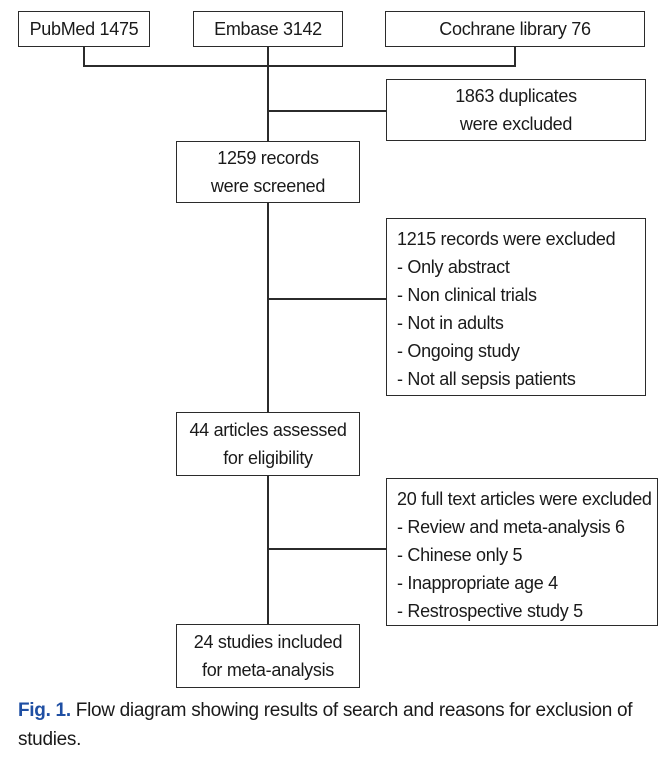 The height and width of the screenshot is (766, 667). Describe the element at coordinates (486, 379) in the screenshot. I see `exclusion-reason: - Not all sepsis patients` at that location.